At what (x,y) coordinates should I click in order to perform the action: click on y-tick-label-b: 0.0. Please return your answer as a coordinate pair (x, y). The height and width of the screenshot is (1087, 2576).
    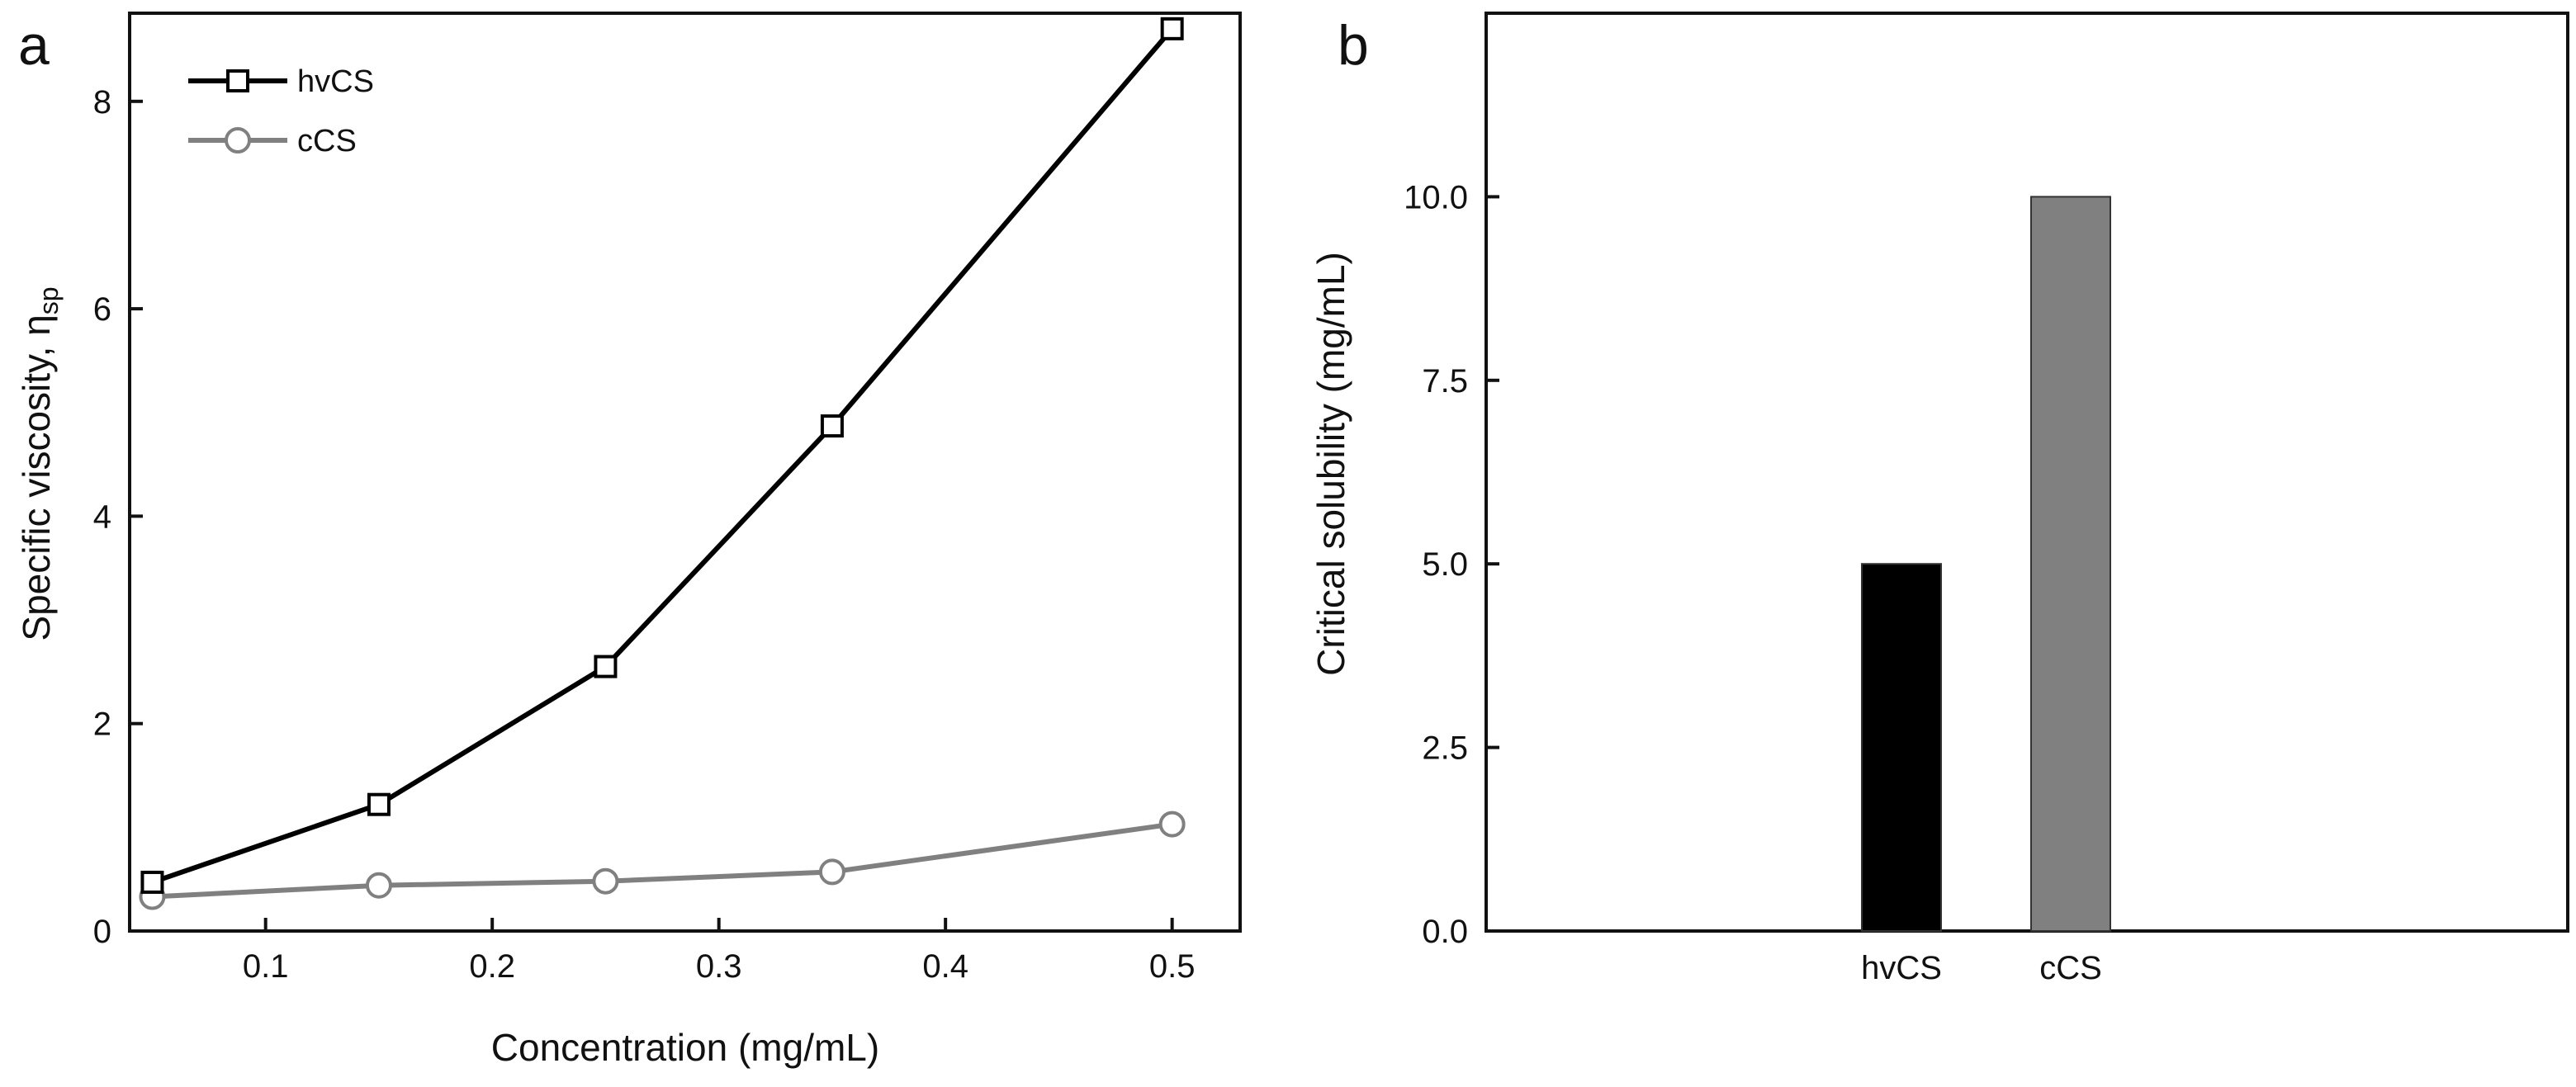
    Looking at the image, I should click on (1445, 932).